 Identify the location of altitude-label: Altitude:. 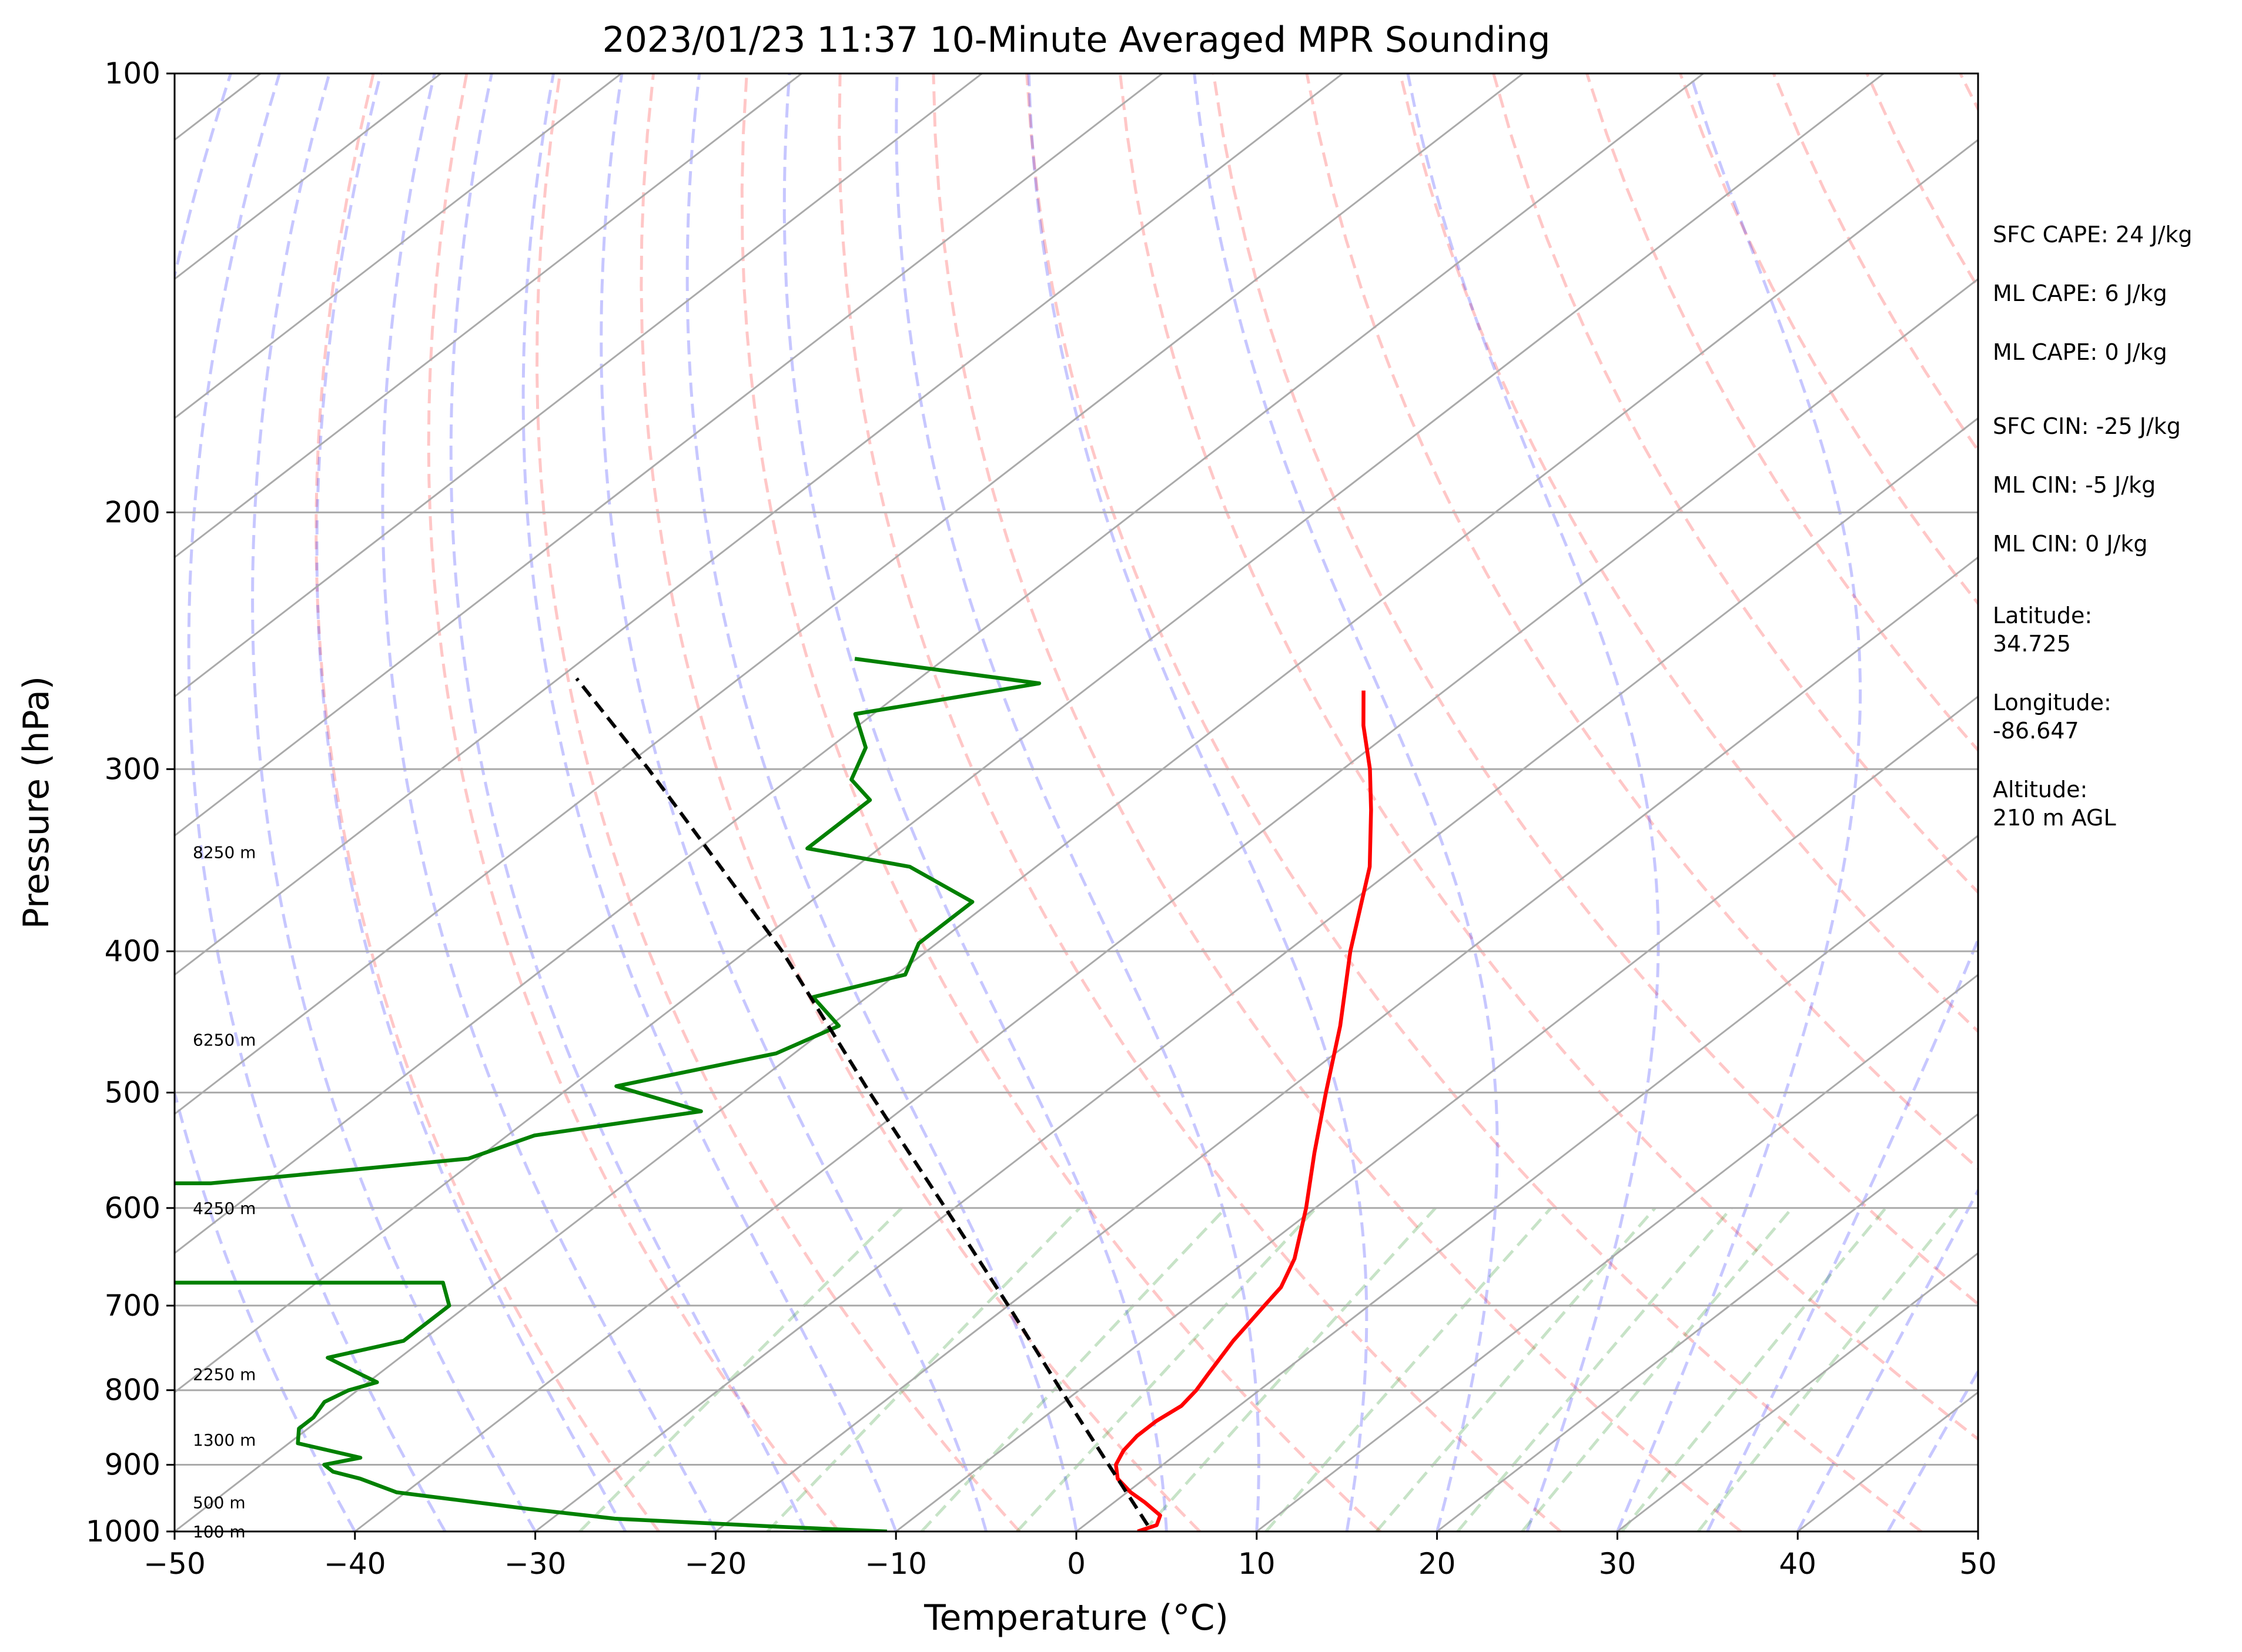
(2040, 790).